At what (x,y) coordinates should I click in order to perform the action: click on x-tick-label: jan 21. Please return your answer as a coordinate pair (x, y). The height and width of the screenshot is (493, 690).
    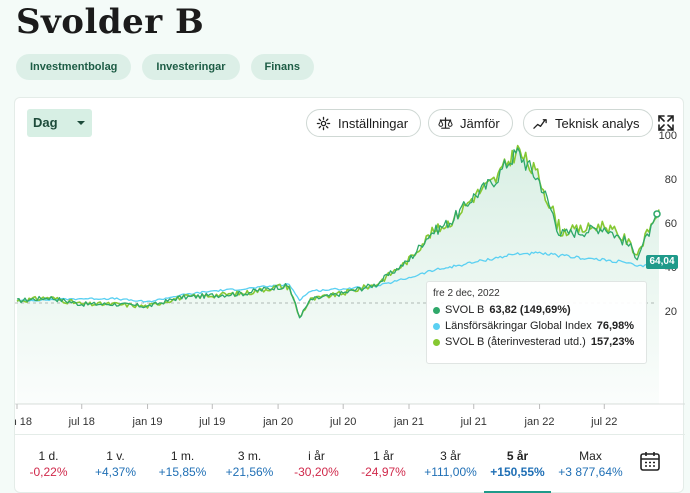
    Looking at the image, I should click on (408, 422).